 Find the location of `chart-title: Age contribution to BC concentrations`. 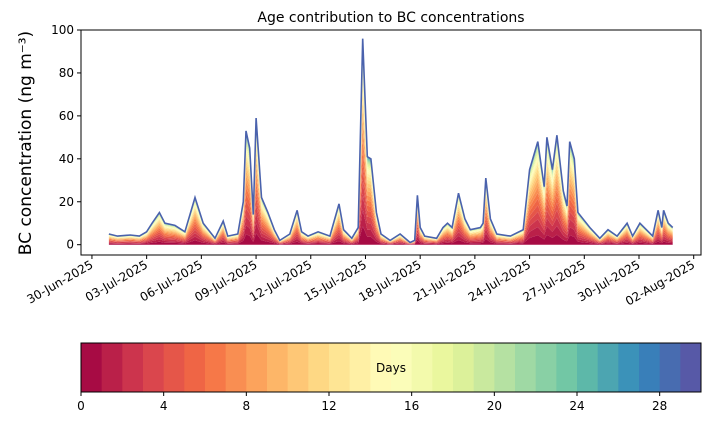

chart-title: Age contribution to BC concentrations is located at coordinates (390, 18).